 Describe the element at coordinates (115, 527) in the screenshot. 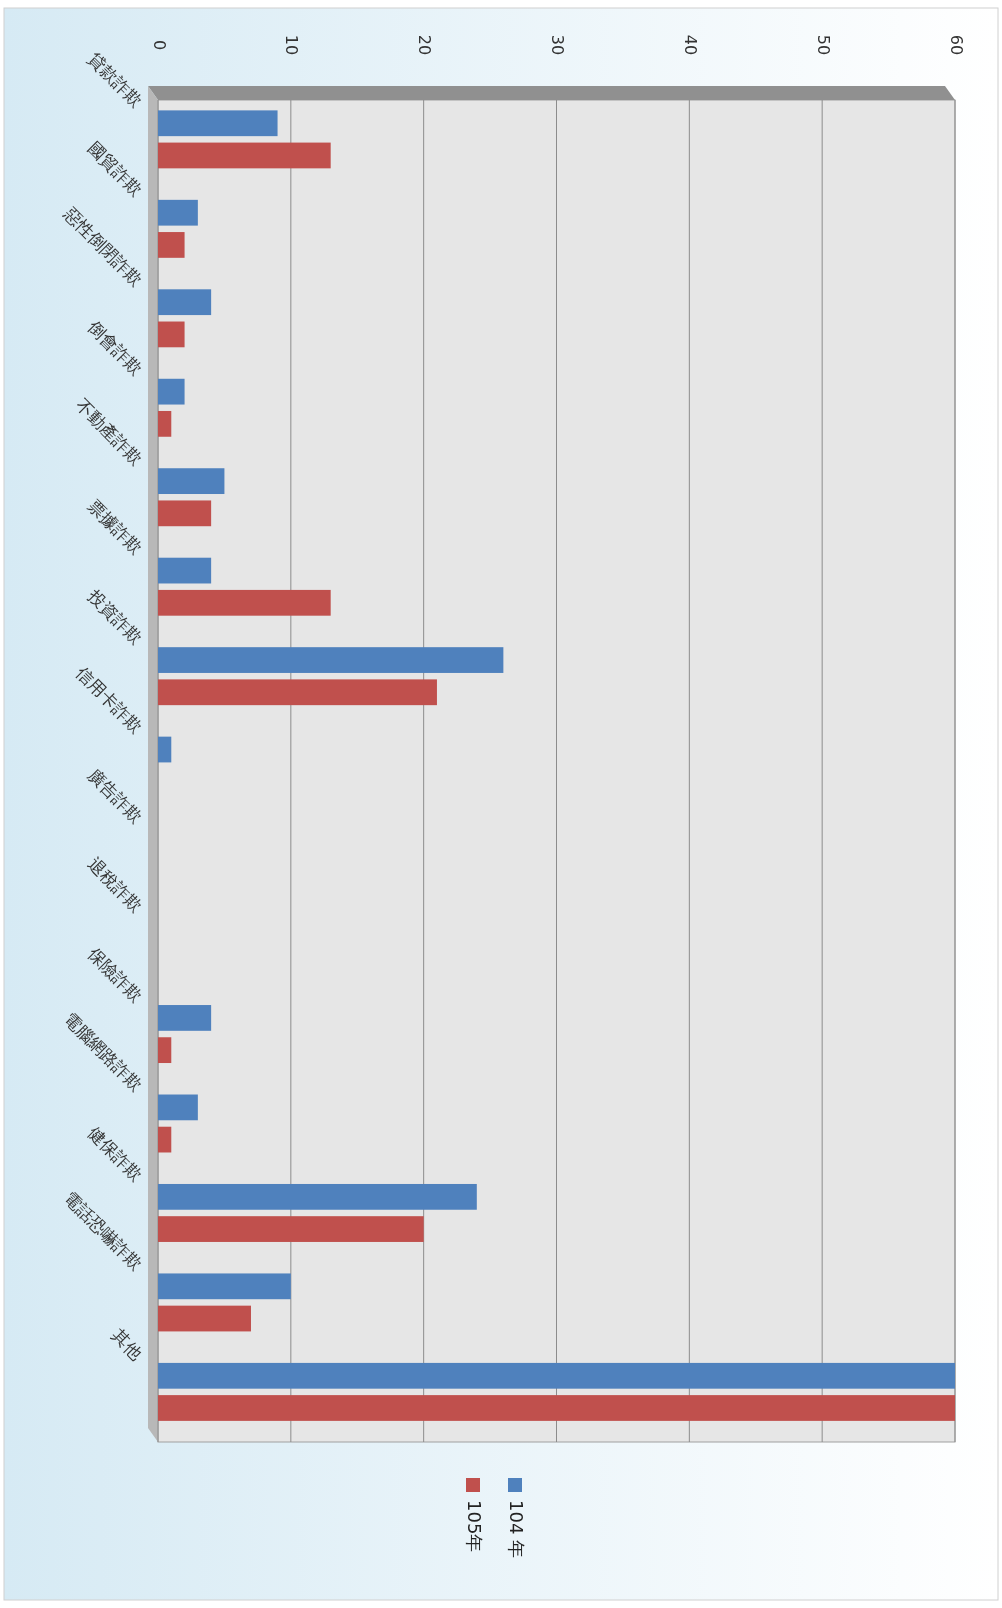

I see `y-tick-label: 票據詐欺` at that location.